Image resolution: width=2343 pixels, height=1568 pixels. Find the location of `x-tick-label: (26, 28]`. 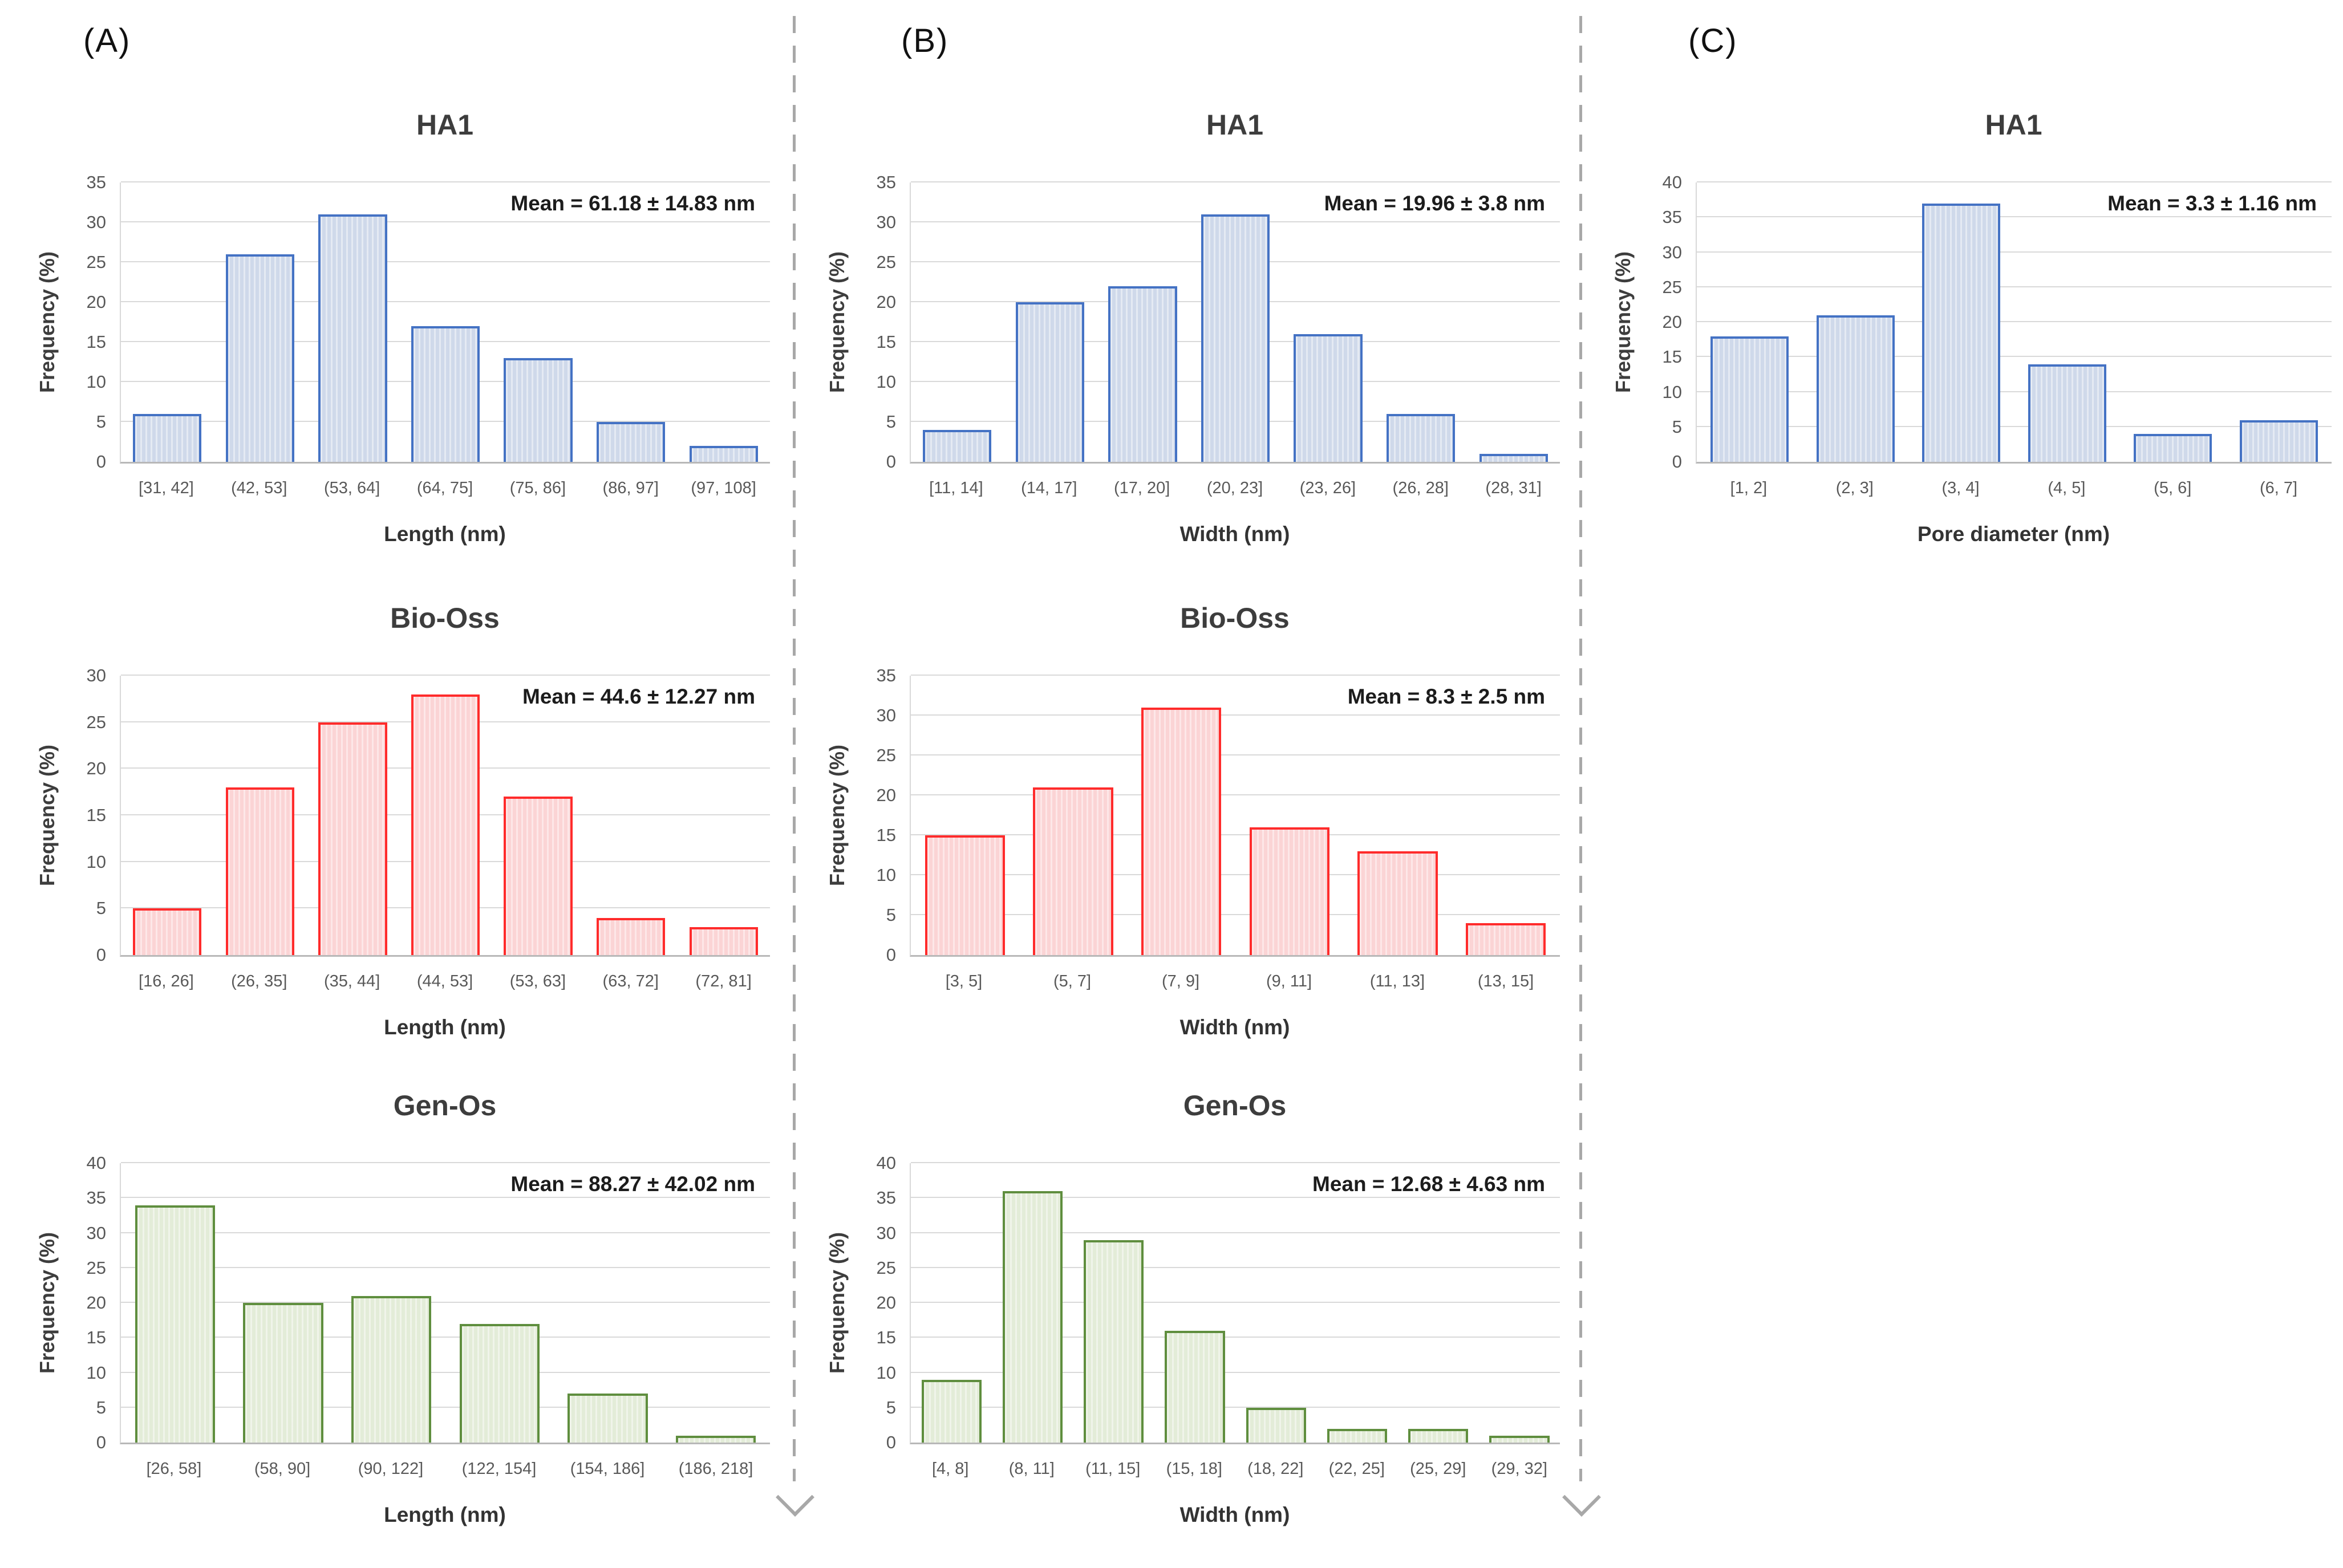

x-tick-label: (26, 28] is located at coordinates (1420, 488).